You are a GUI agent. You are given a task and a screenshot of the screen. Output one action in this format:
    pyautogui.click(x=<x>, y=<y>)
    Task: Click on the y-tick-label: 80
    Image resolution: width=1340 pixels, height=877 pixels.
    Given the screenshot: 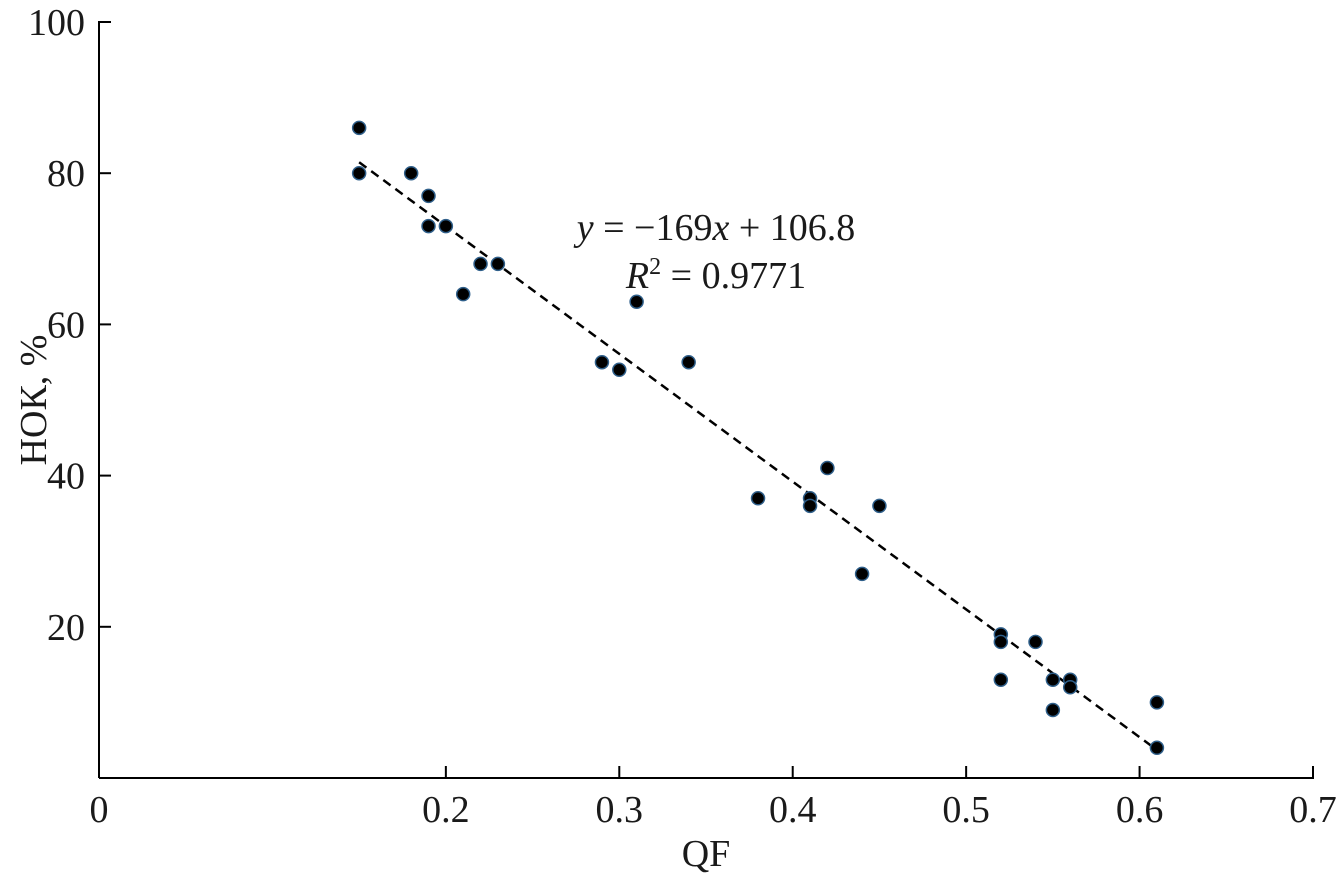 What is the action you would take?
    pyautogui.click(x=66, y=174)
    